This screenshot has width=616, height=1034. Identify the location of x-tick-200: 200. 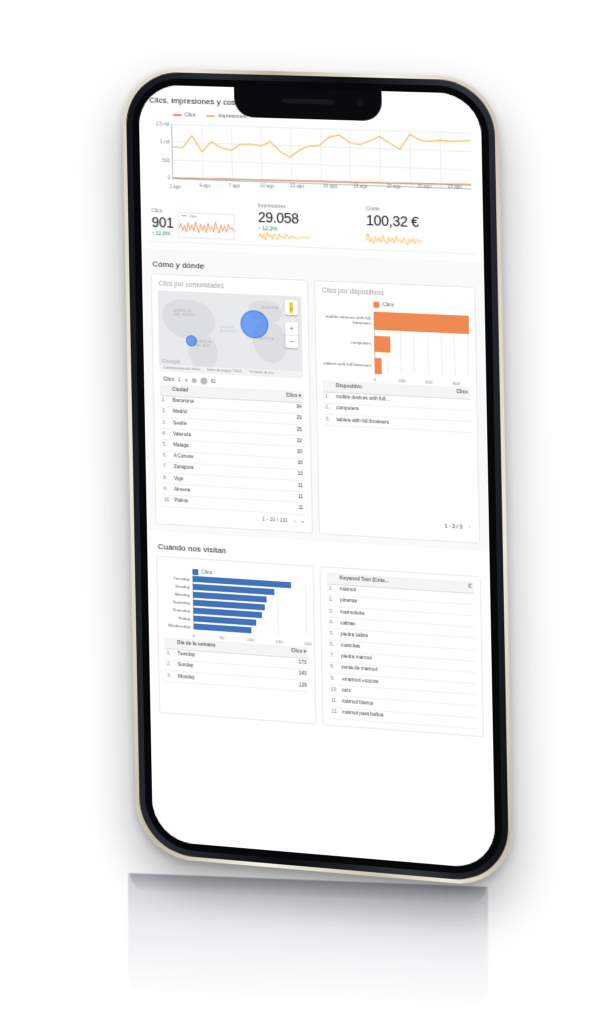
(402, 380).